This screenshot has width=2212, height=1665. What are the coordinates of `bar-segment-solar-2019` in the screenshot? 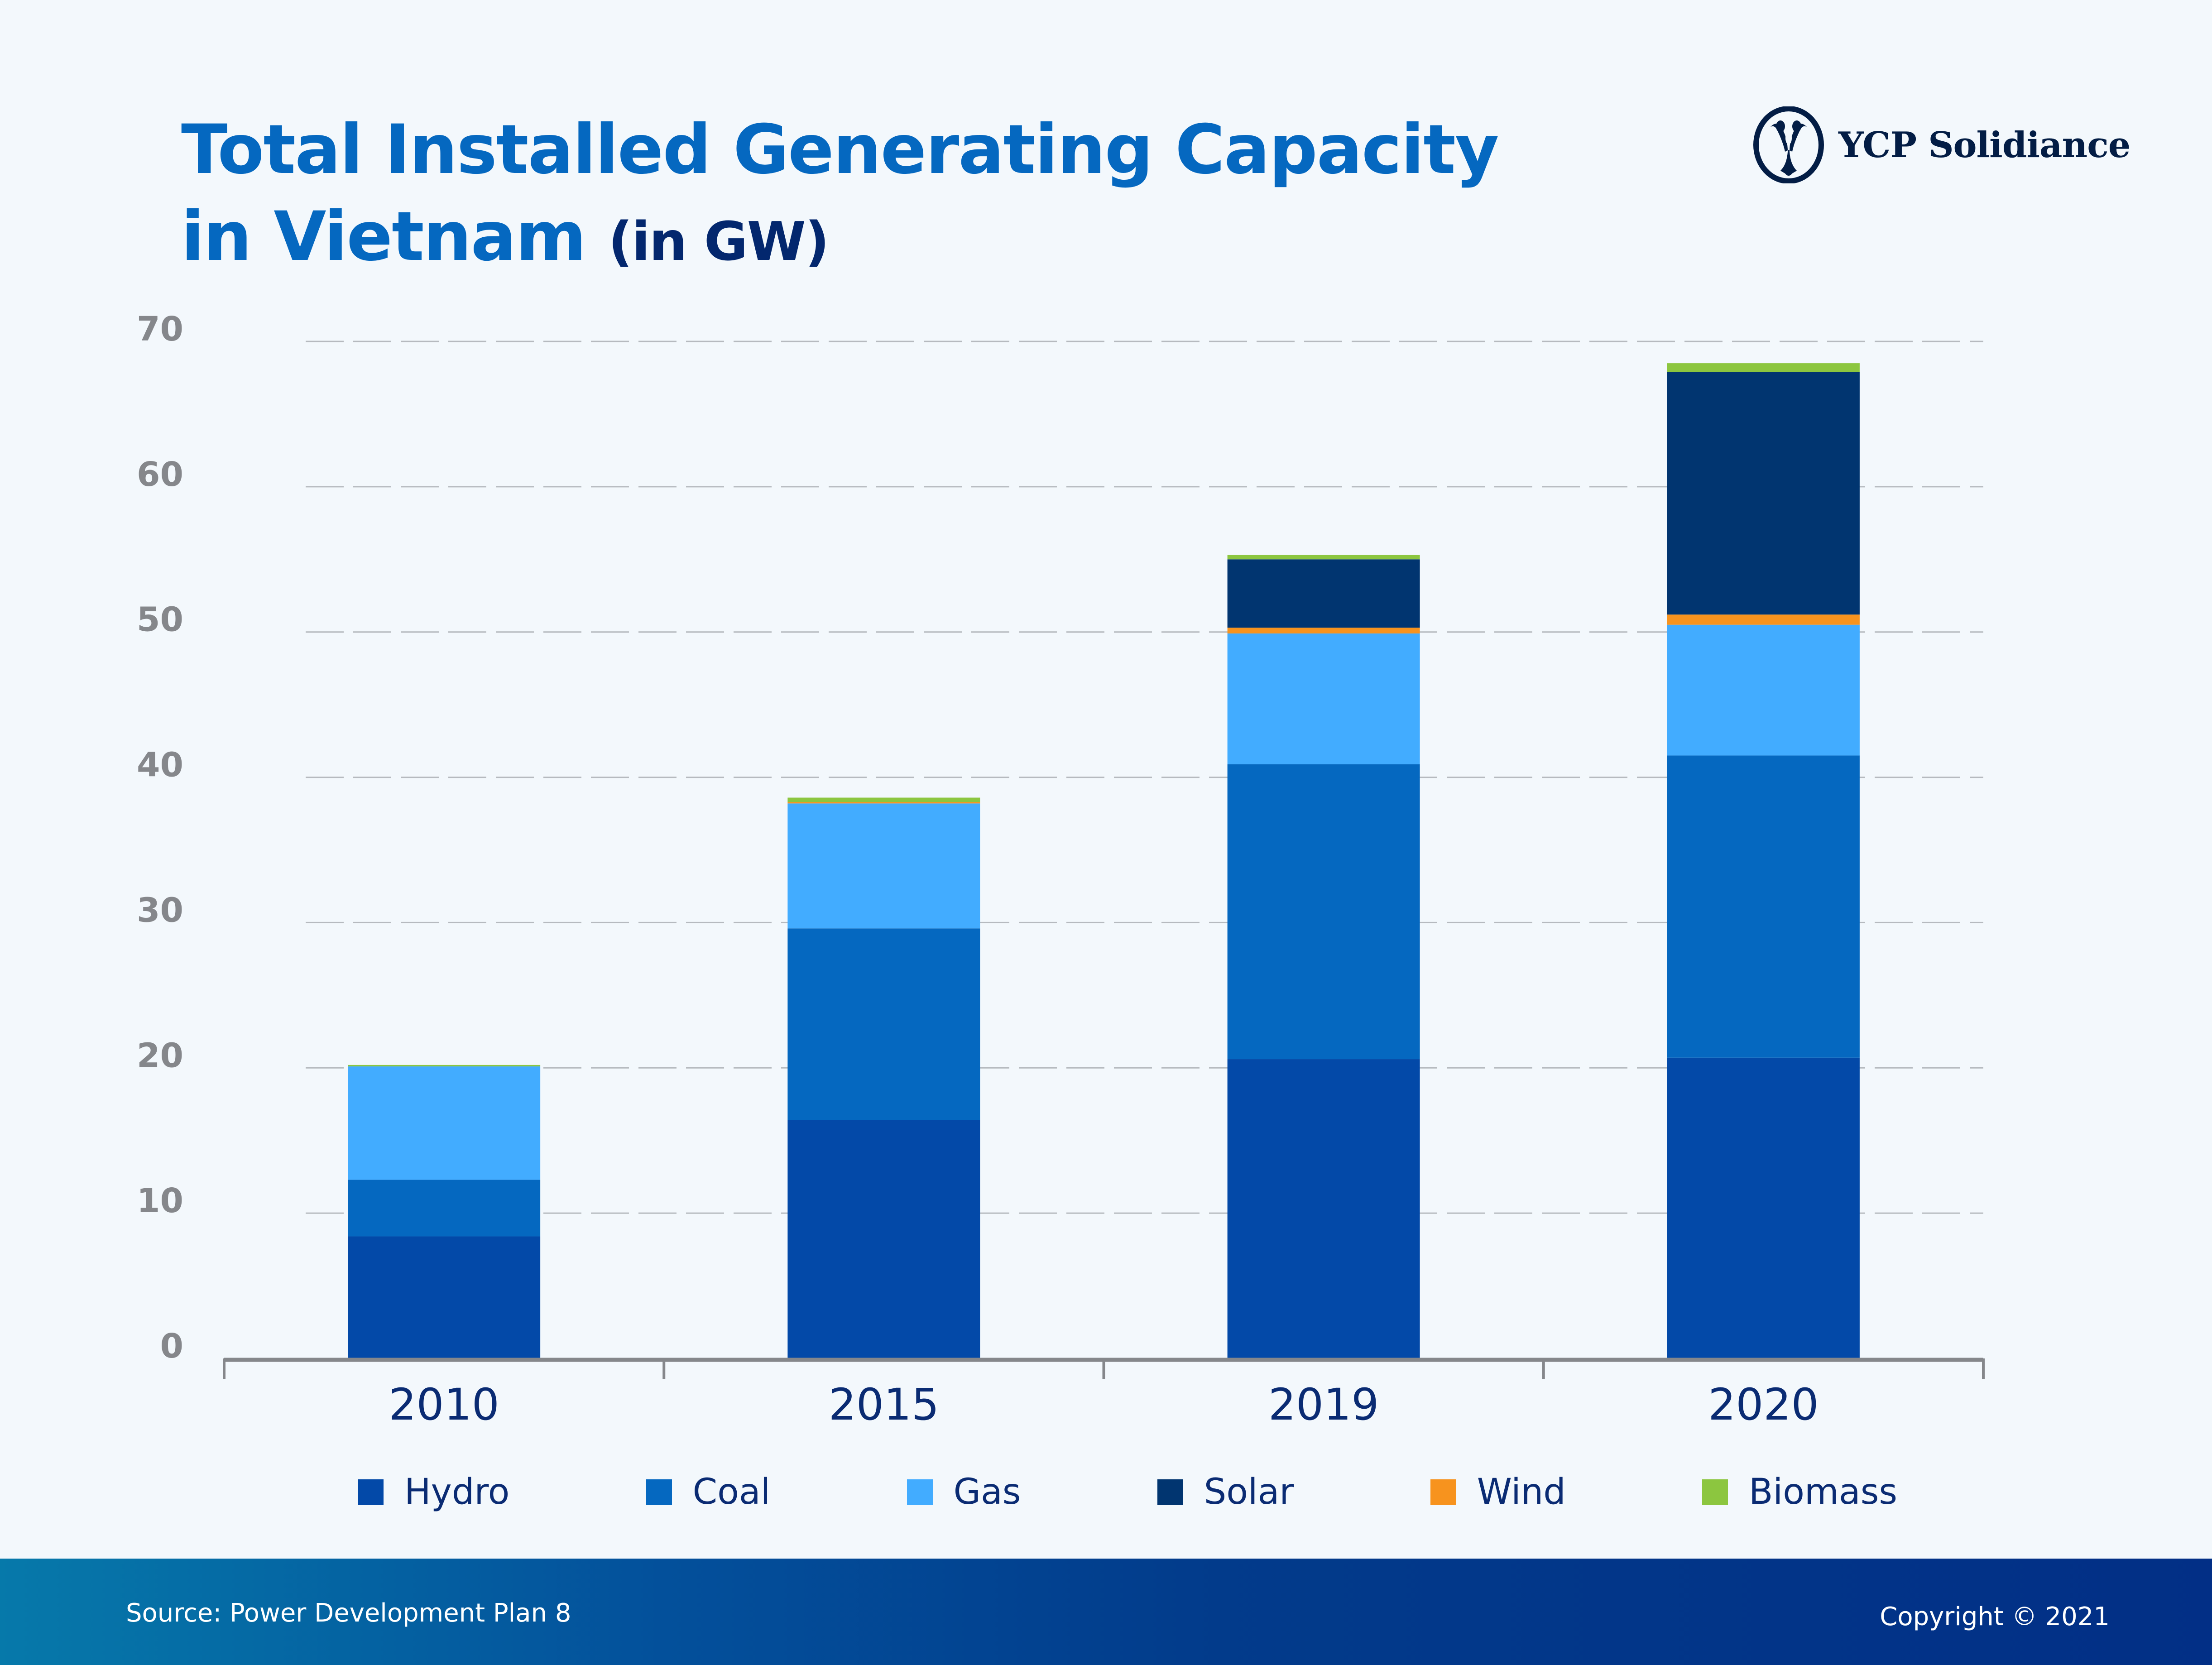 It's located at (1323, 593).